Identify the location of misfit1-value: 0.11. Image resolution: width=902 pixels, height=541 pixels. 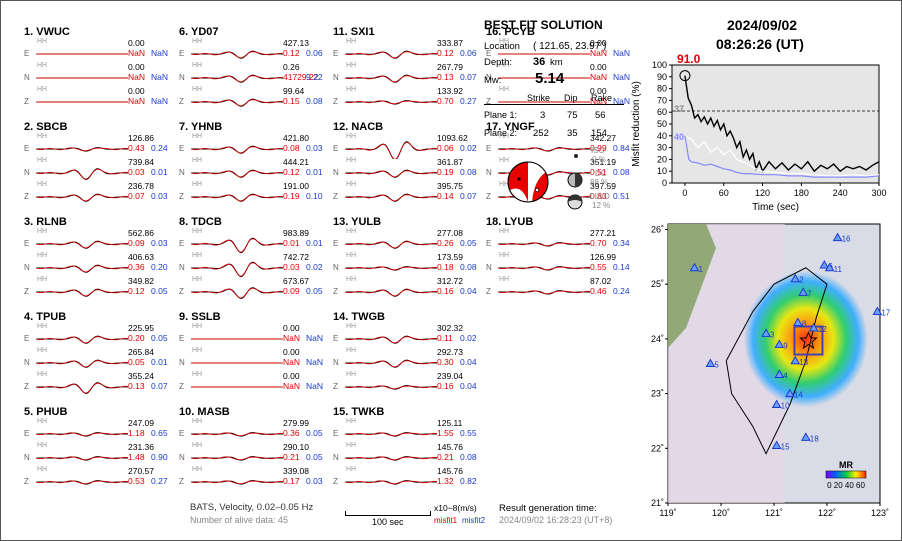
(445, 338).